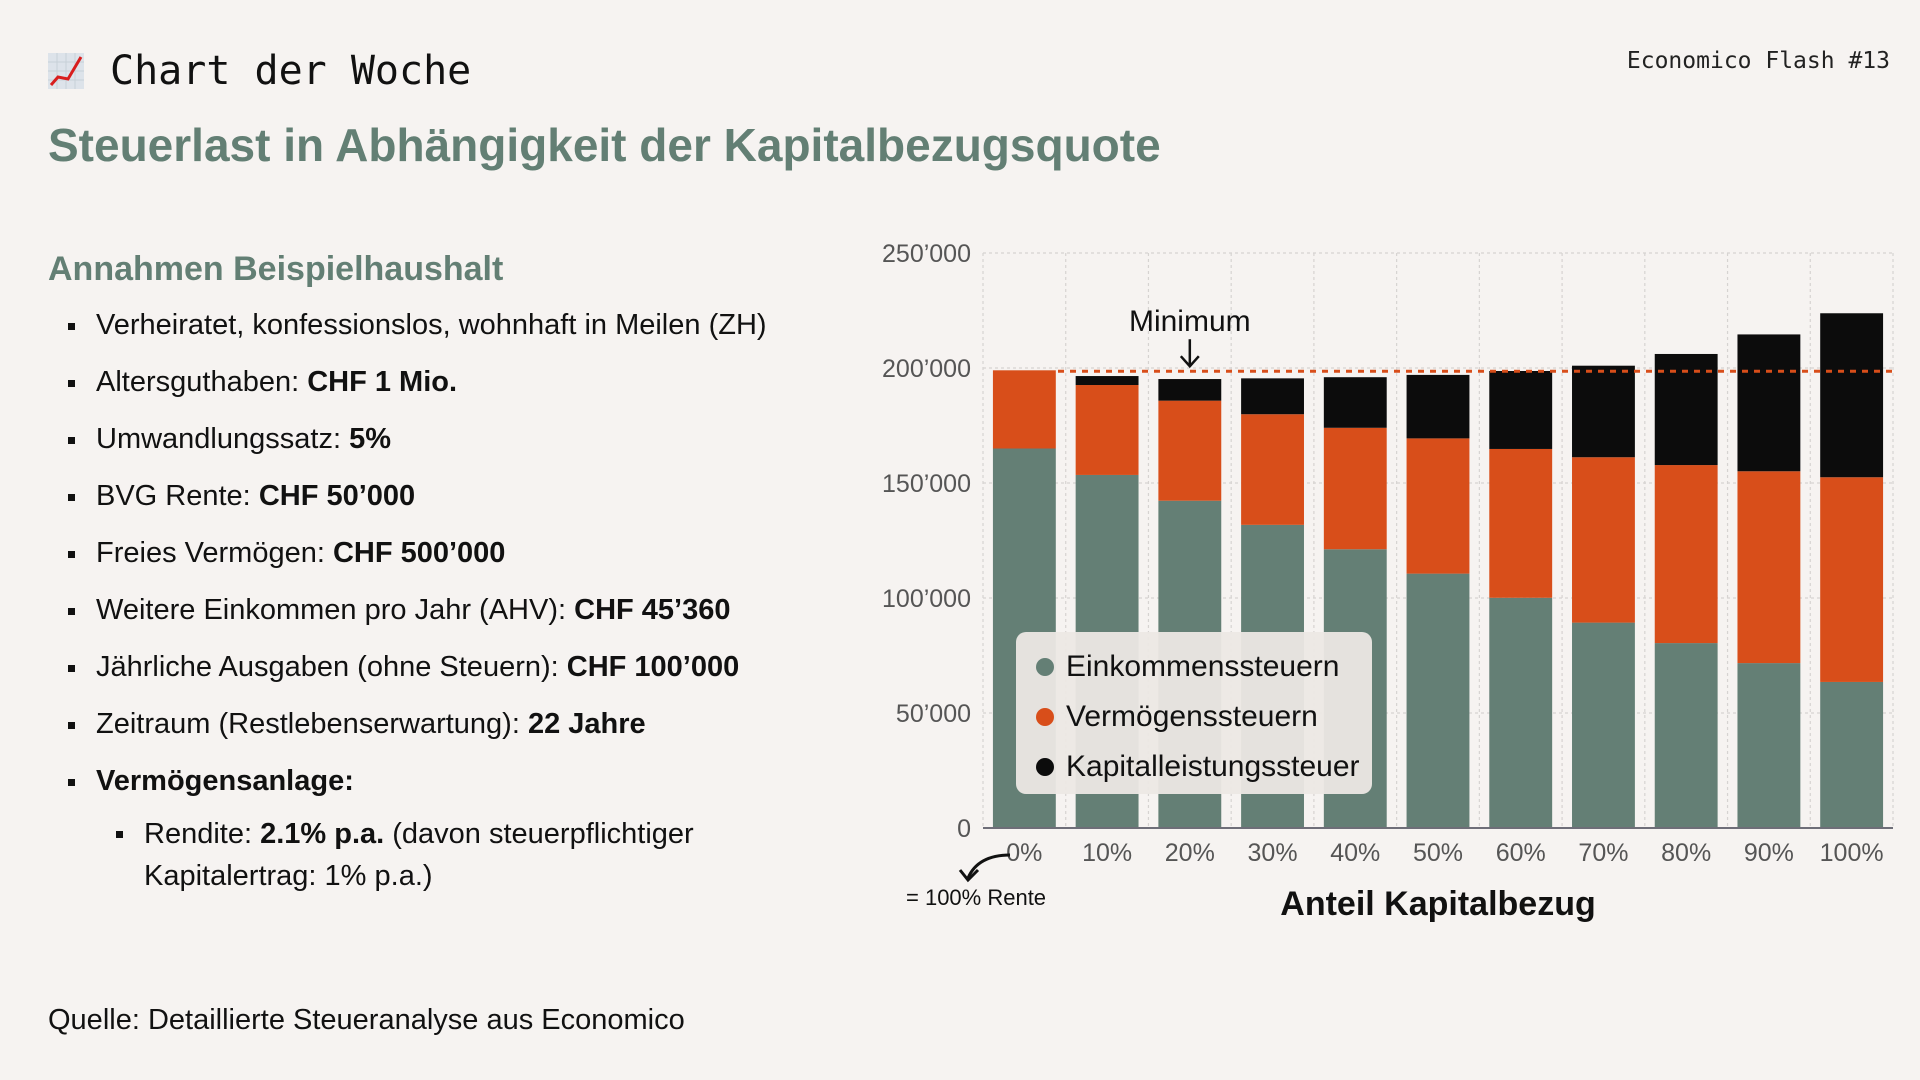 The height and width of the screenshot is (1080, 1920). What do you see at coordinates (1024, 853) in the screenshot?
I see `x-tick-label: 0%` at bounding box center [1024, 853].